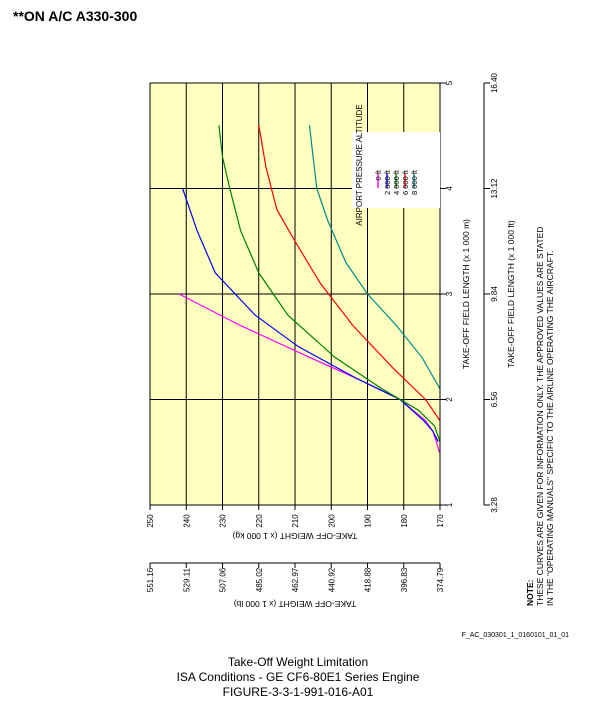  What do you see at coordinates (295, 521) in the screenshot?
I see `y-tick-label-kg: 210` at bounding box center [295, 521].